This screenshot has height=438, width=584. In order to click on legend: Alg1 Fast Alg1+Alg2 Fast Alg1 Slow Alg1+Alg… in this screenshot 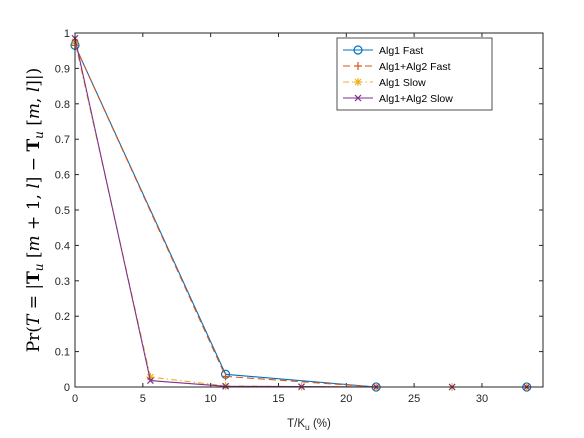, I will do `click(414, 74)`.